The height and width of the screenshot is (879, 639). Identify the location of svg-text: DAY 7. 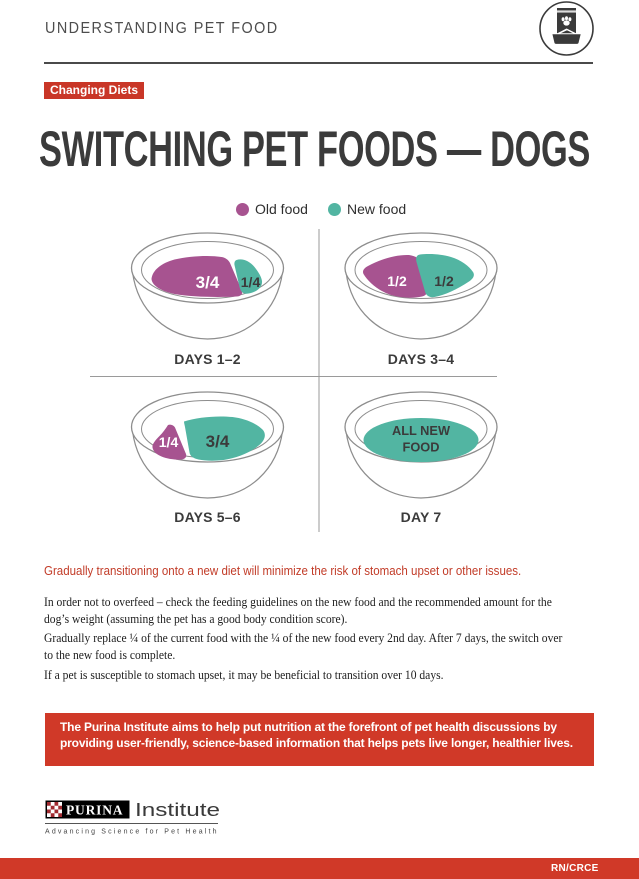
(421, 517).